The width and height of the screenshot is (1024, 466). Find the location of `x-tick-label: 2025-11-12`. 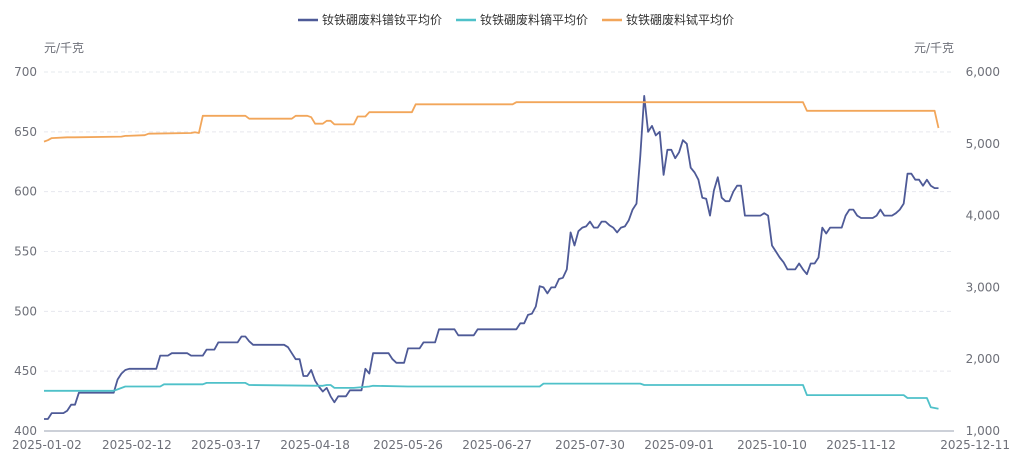

x-tick-label: 2025-11-12 is located at coordinates (861, 445).